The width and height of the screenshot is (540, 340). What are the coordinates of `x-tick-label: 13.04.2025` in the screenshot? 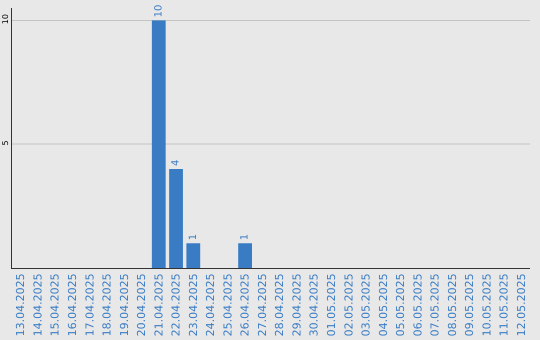 It's located at (21, 304).